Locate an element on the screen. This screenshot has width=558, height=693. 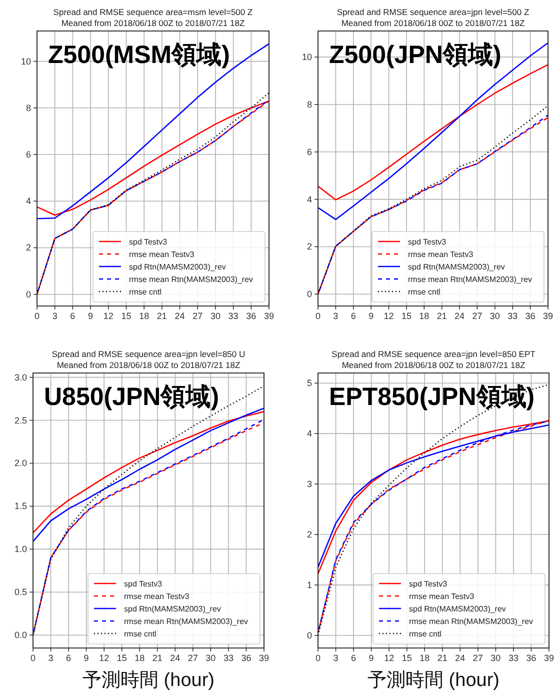
y-tick-label: 2.5 is located at coordinates (20, 420).